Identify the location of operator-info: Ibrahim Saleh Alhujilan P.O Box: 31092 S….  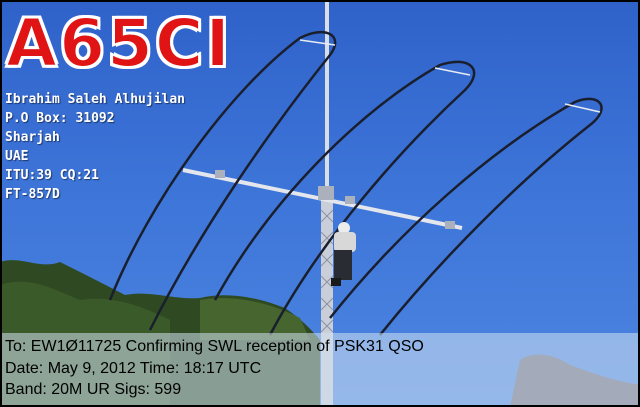
(95, 147).